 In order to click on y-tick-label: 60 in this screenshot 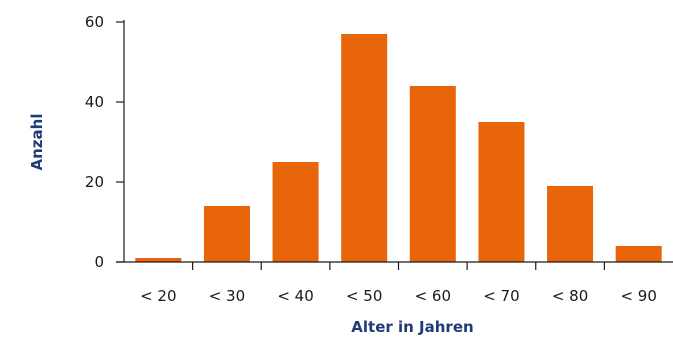, I will do `click(94, 22)`.